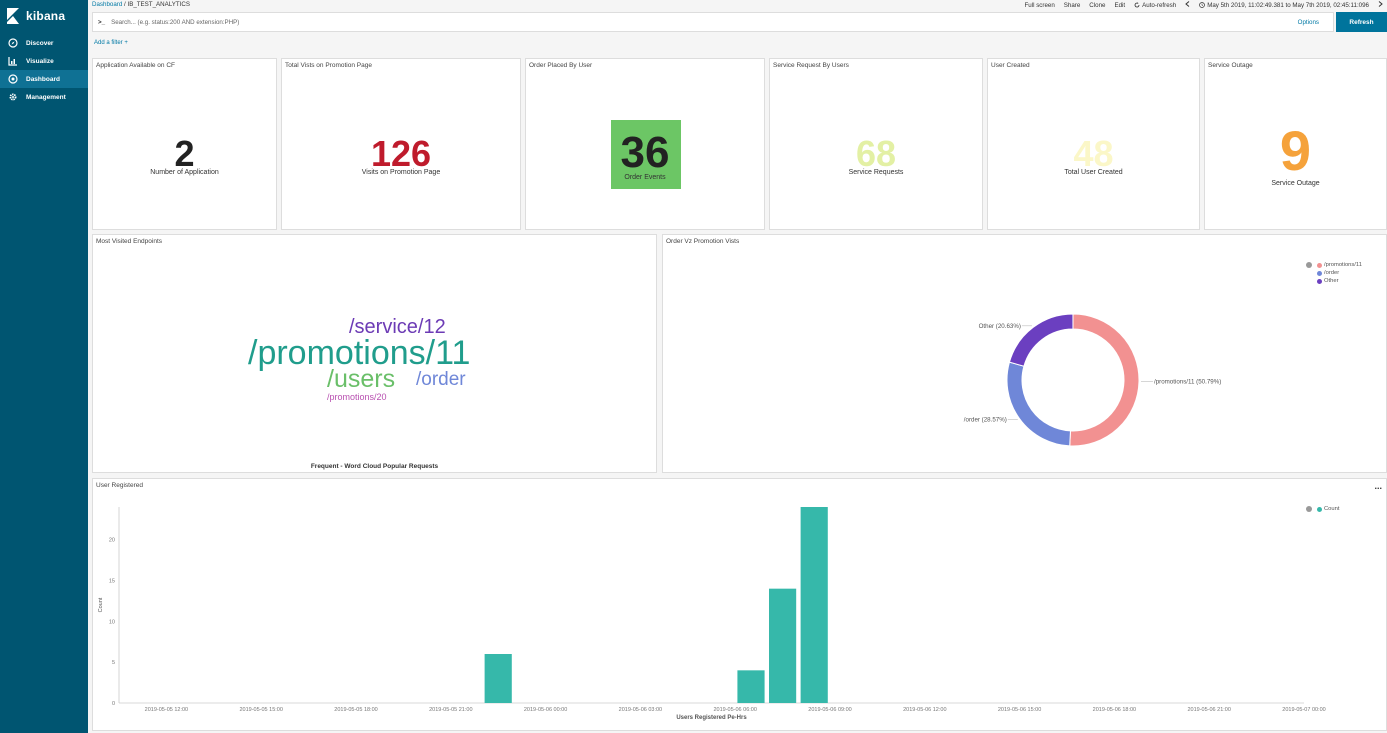 This screenshot has height=733, width=1387. I want to click on add-filter-button: Add a filter +, so click(111, 43).